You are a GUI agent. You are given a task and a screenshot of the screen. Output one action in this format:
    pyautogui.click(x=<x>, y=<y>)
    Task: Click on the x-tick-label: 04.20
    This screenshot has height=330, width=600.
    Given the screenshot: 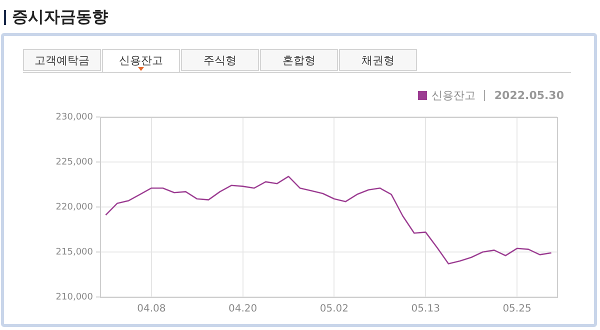 What is the action you would take?
    pyautogui.click(x=243, y=309)
    